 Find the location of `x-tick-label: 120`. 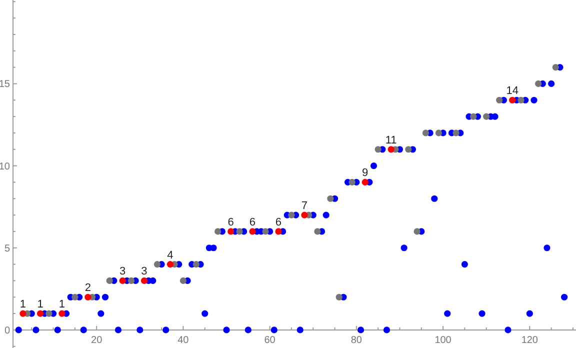

x-tick-label: 120 is located at coordinates (529, 340).